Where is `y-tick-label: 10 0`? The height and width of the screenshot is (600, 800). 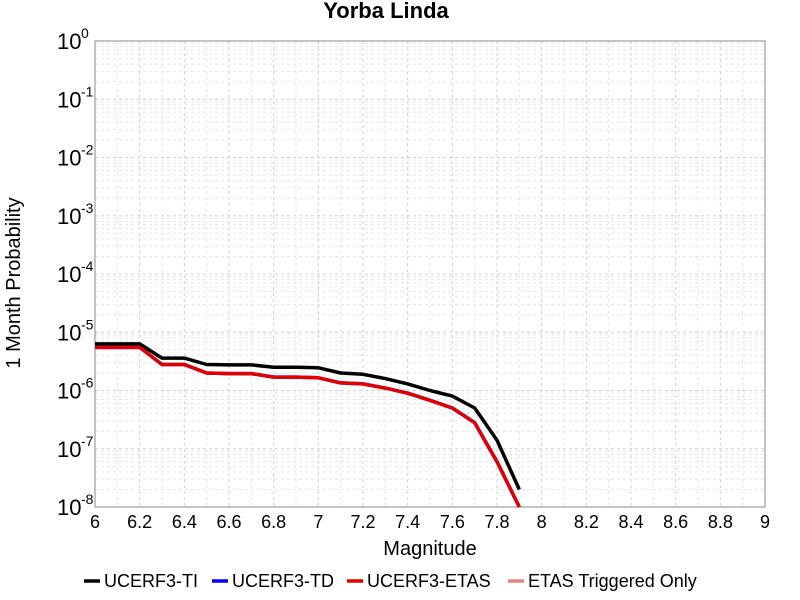 y-tick-label: 10 0 is located at coordinates (73, 39).